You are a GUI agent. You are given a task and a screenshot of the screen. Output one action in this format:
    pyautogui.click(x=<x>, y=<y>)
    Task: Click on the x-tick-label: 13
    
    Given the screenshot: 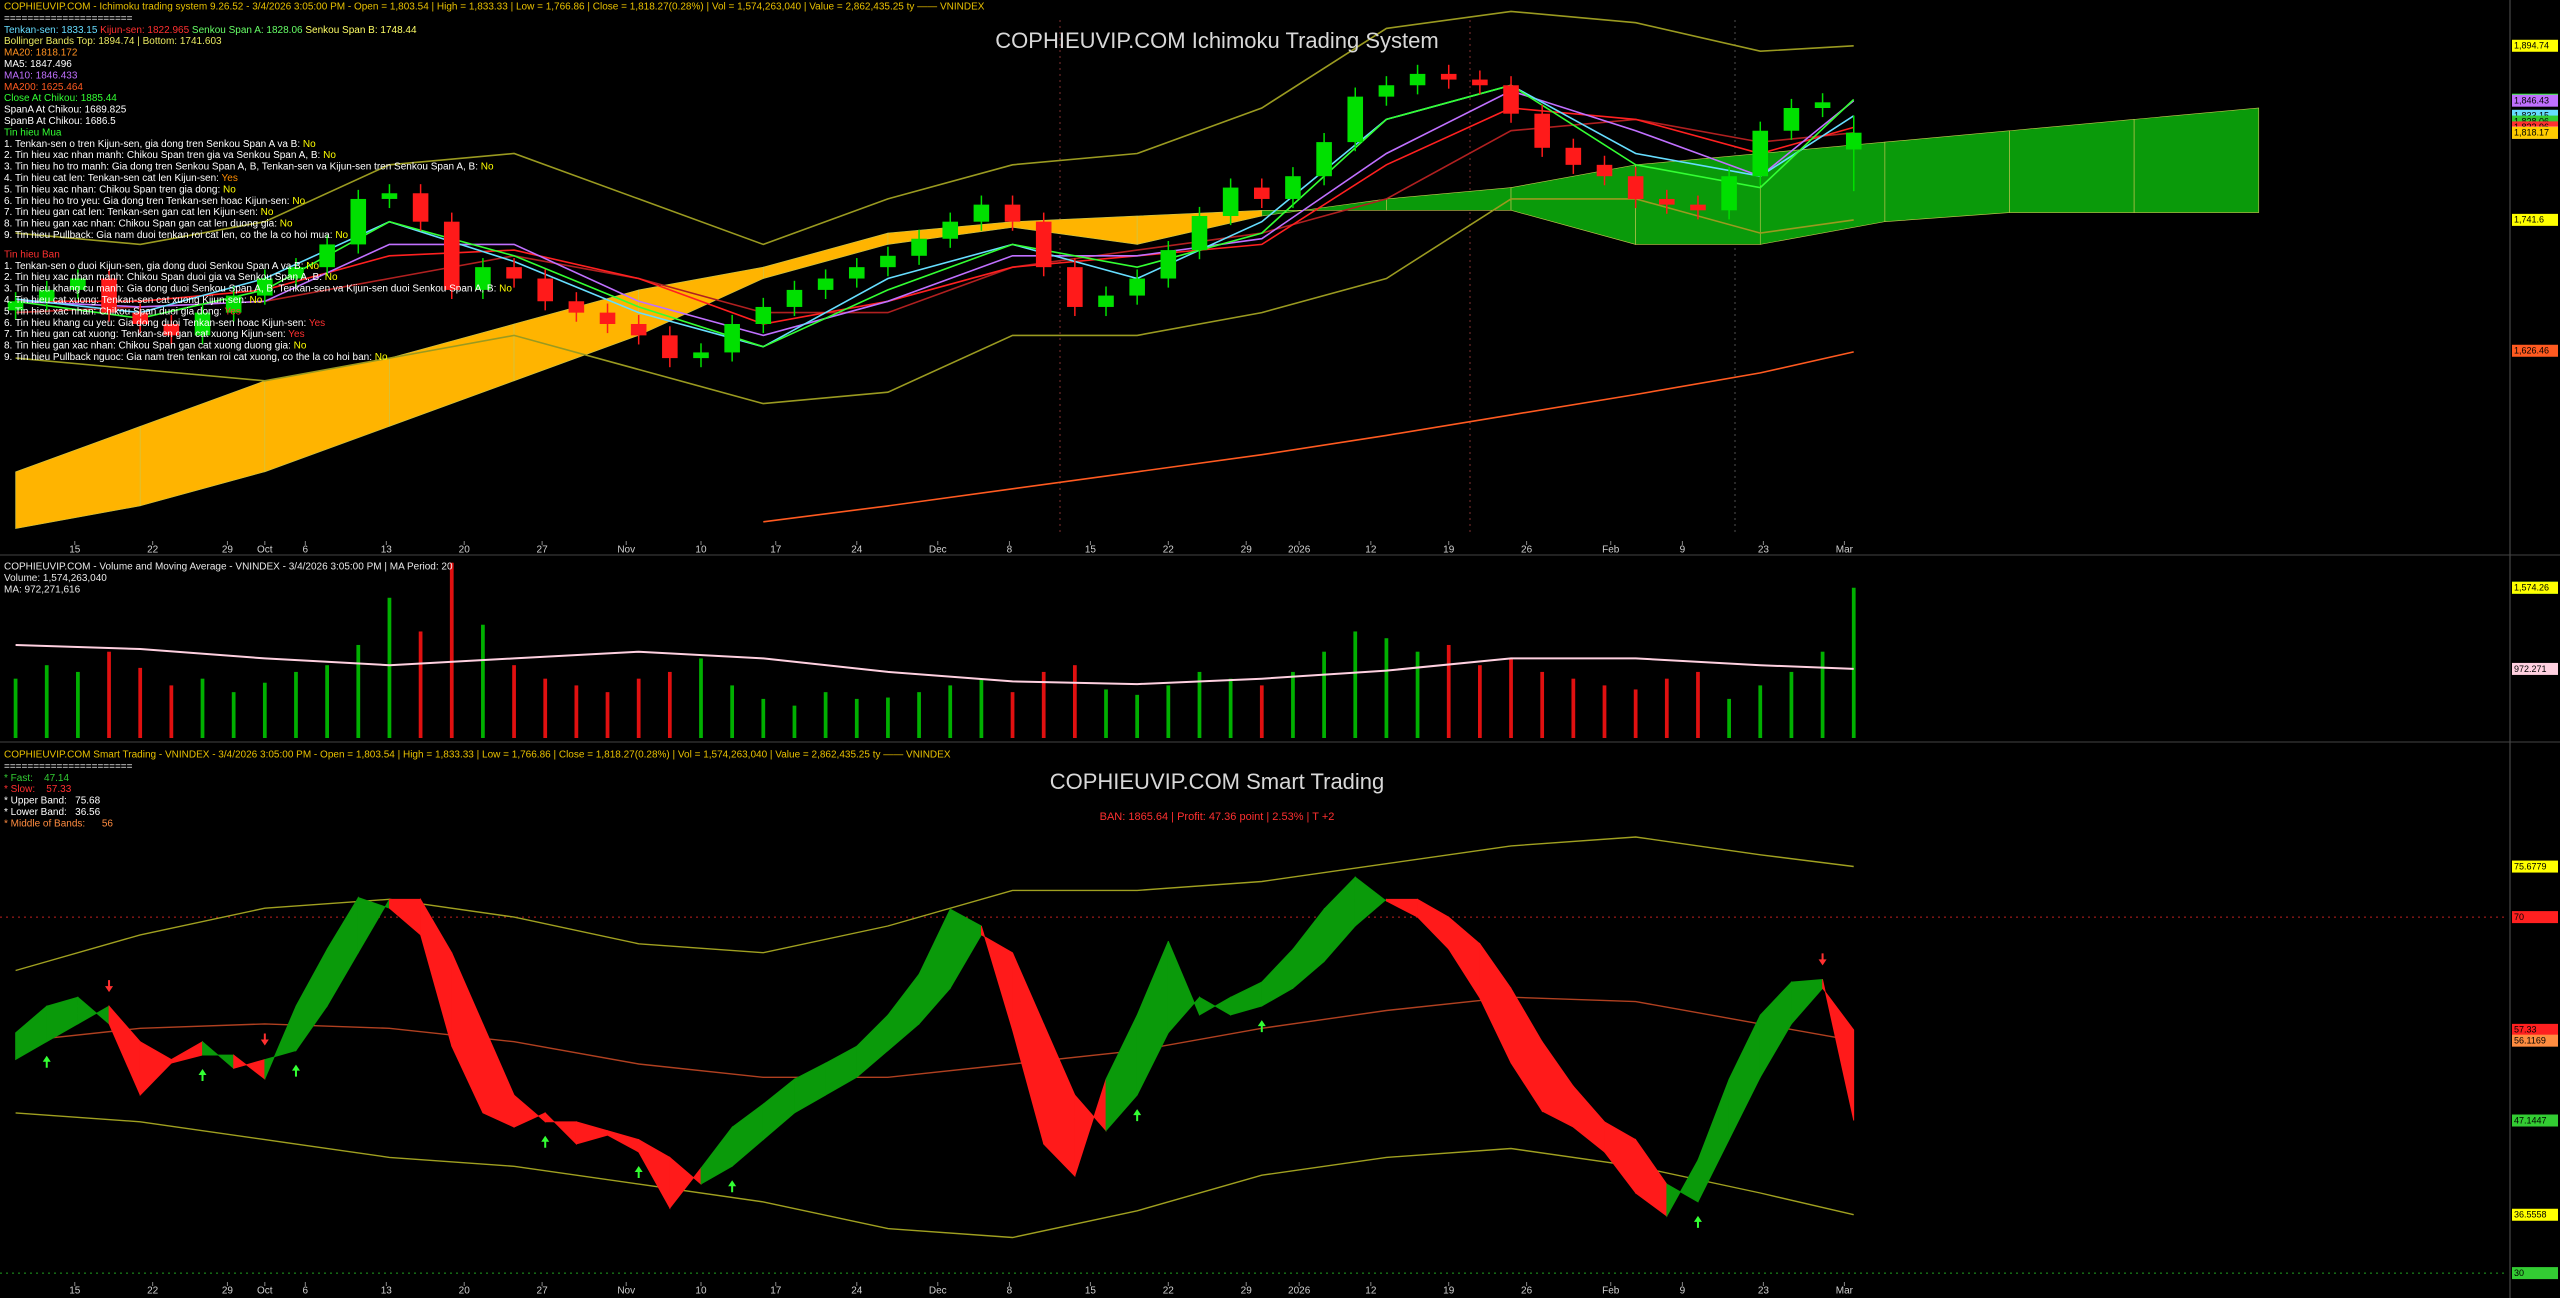 What is the action you would take?
    pyautogui.click(x=387, y=1291)
    